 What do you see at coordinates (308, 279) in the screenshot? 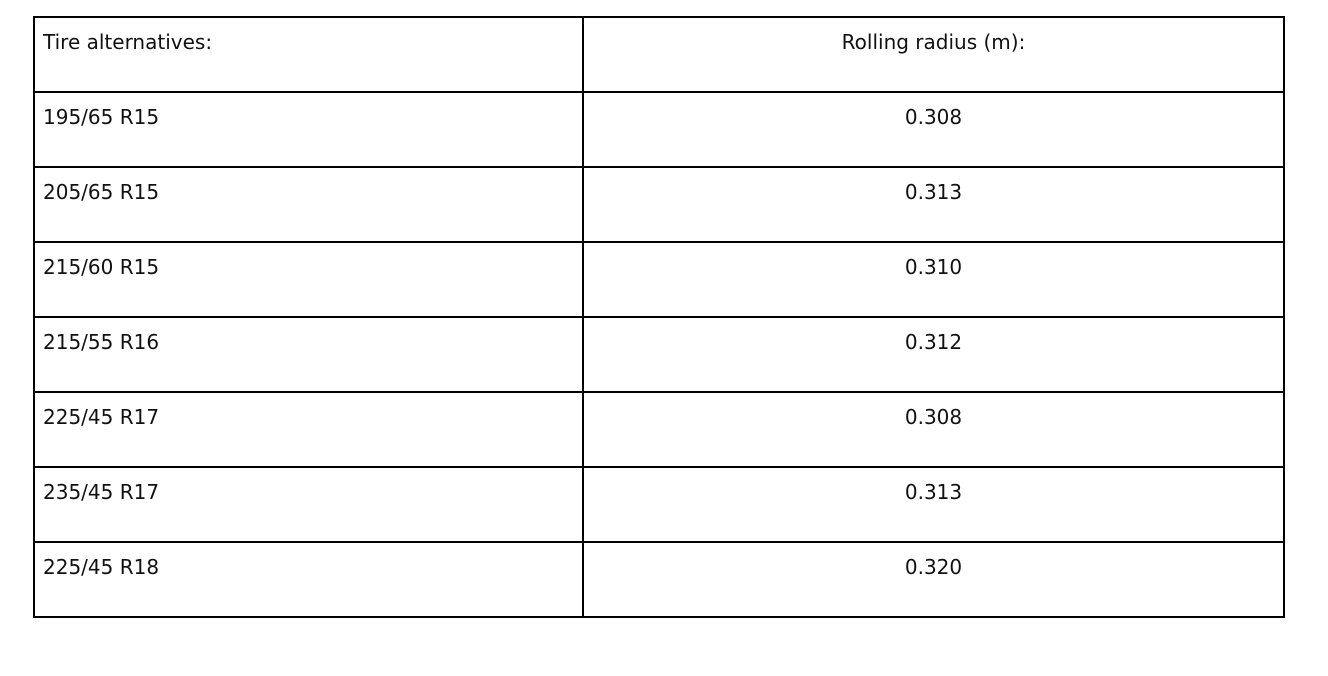
I see `tire-cell: 215/60 R15` at bounding box center [308, 279].